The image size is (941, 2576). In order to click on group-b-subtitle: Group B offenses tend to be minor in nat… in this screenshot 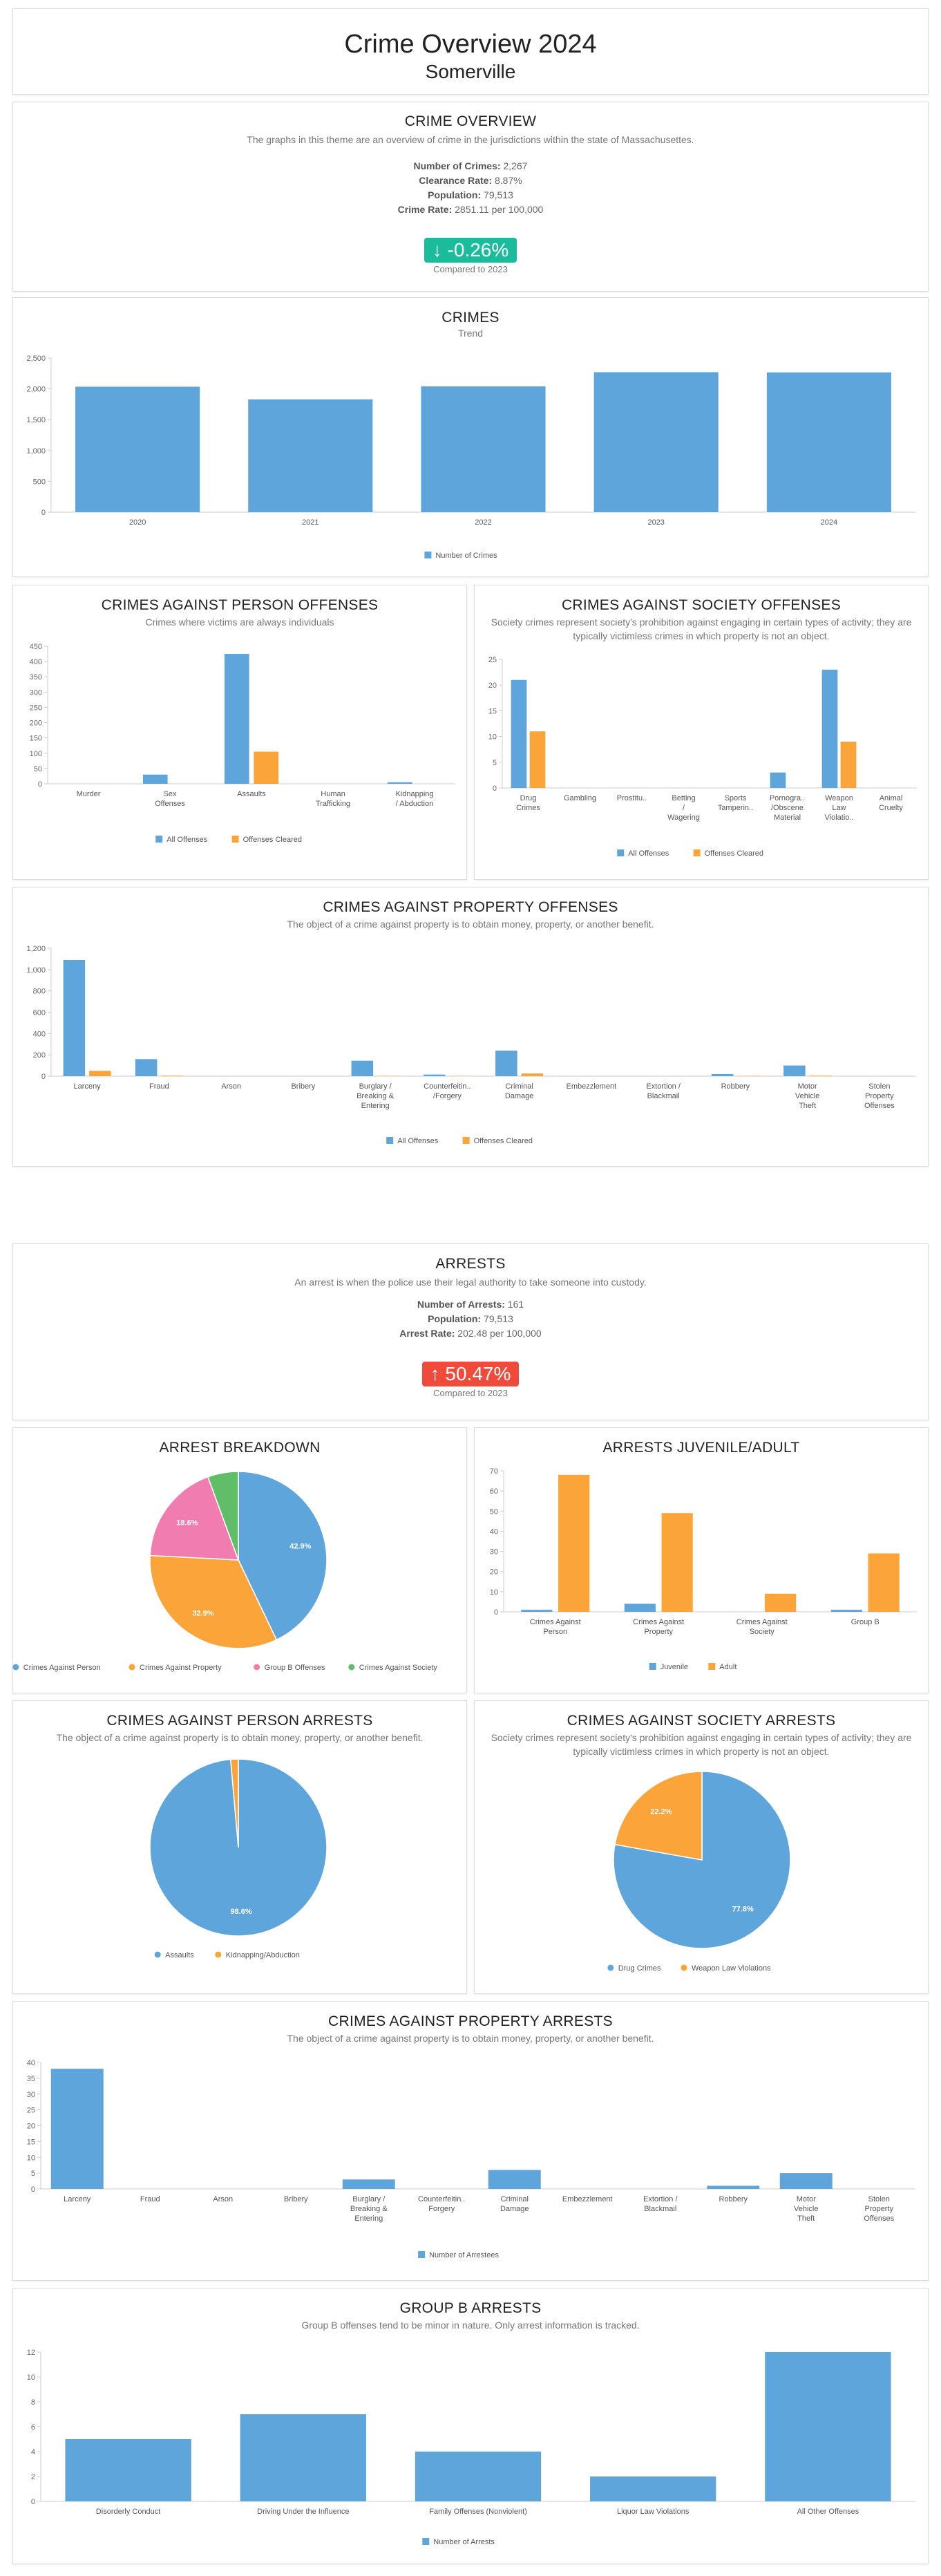, I will do `click(470, 2325)`.